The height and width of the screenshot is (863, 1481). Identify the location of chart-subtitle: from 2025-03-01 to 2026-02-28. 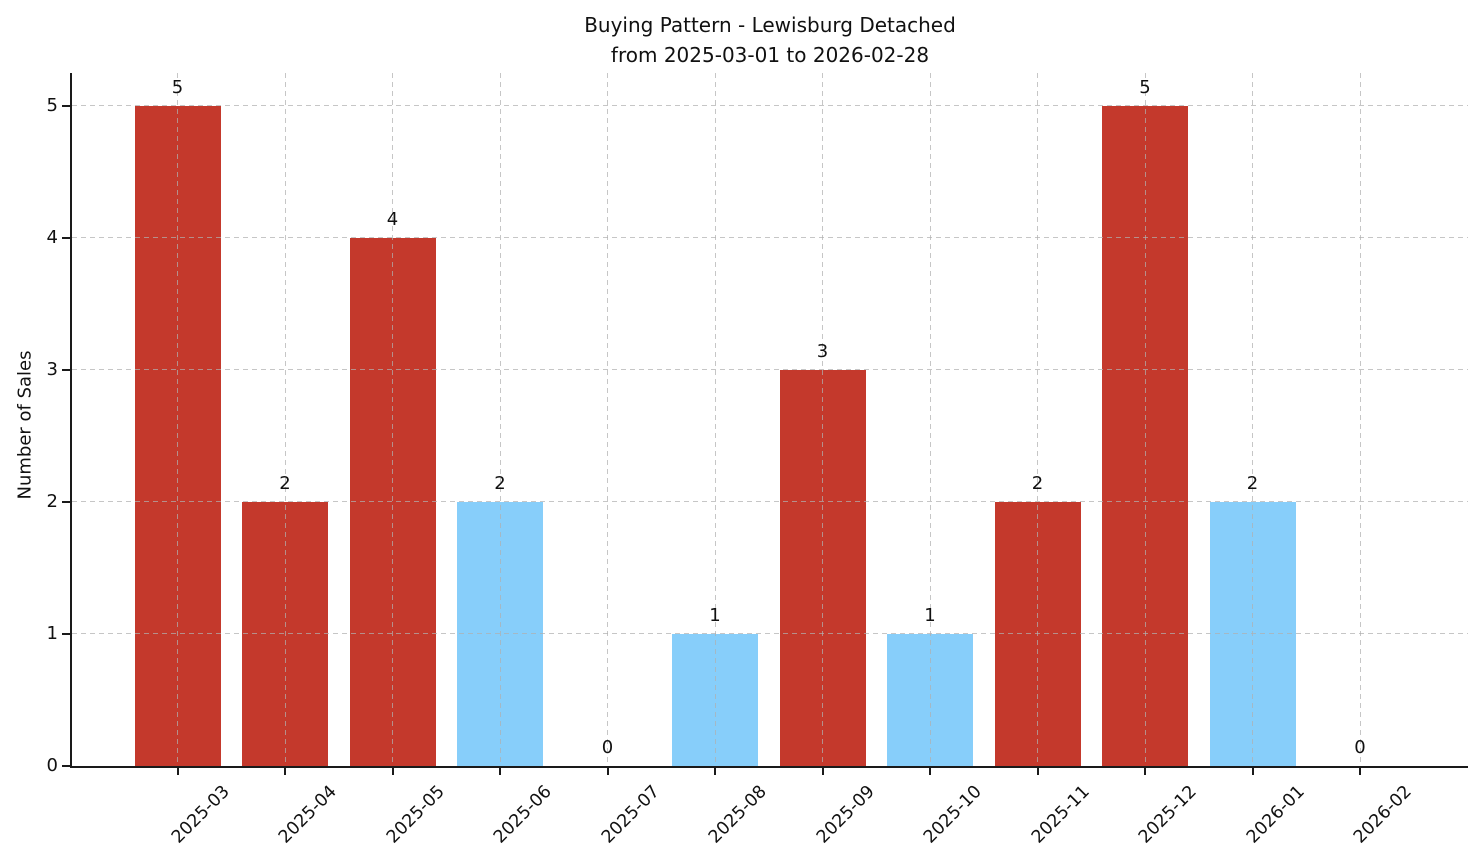
(770, 55).